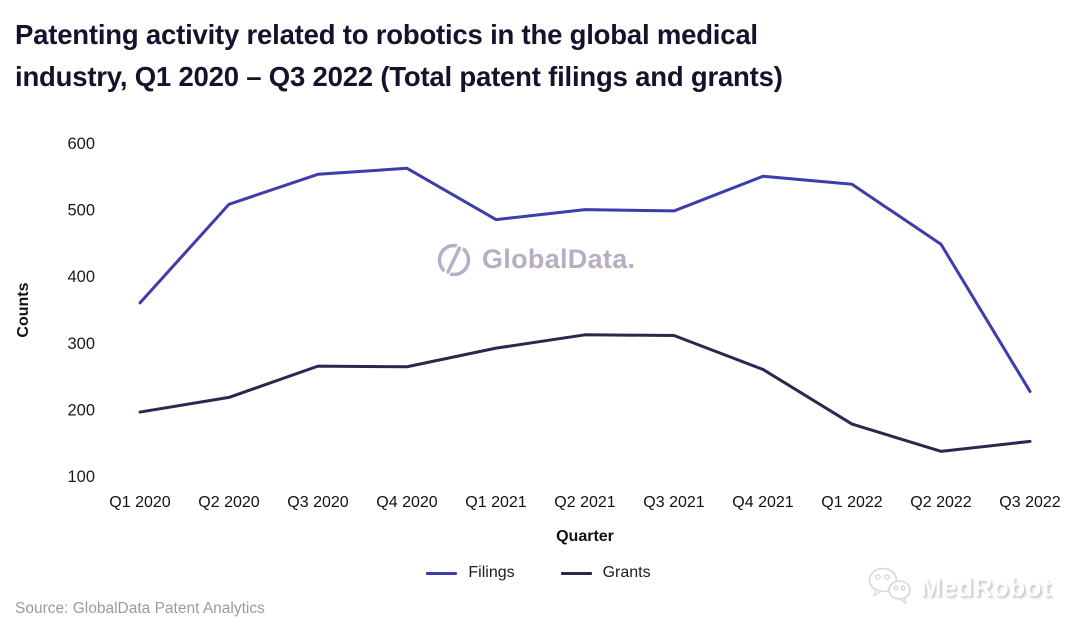 The height and width of the screenshot is (628, 1077). I want to click on y-axis-tick-200: 200, so click(81, 410).